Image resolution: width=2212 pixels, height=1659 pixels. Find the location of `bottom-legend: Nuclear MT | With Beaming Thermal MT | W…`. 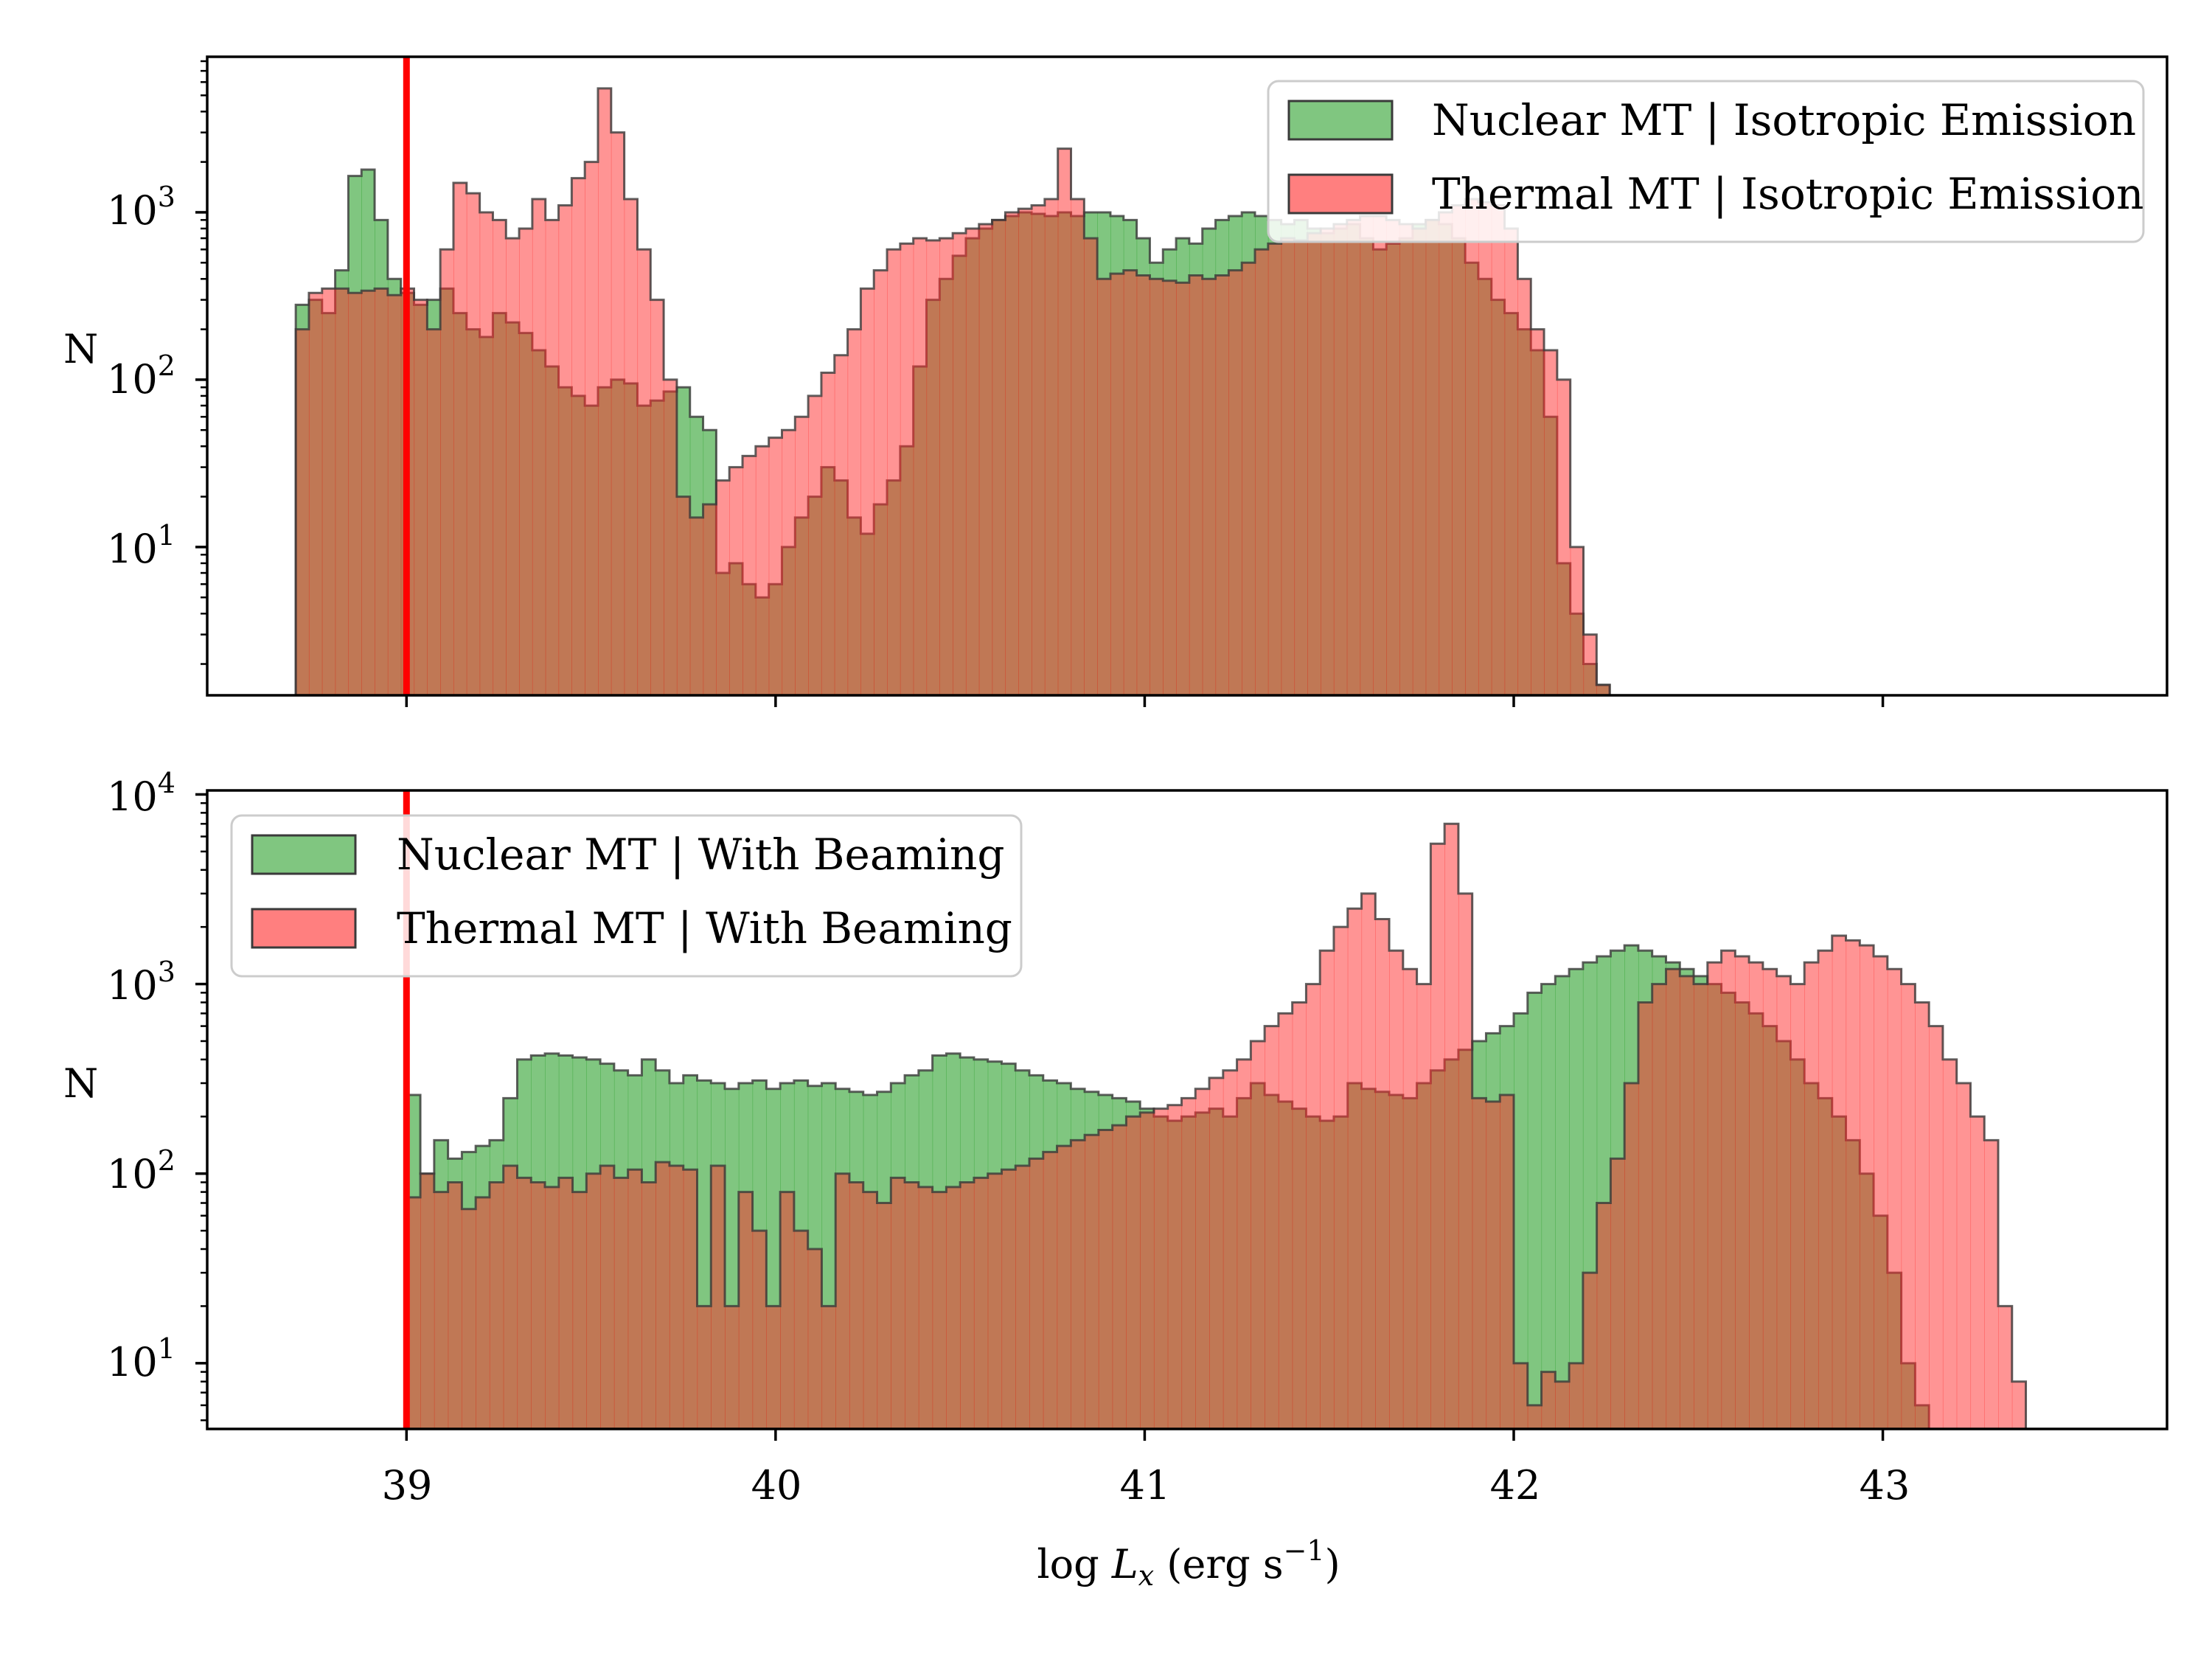

bottom-legend: Nuclear MT | With Beaming Thermal MT | W… is located at coordinates (626, 896).